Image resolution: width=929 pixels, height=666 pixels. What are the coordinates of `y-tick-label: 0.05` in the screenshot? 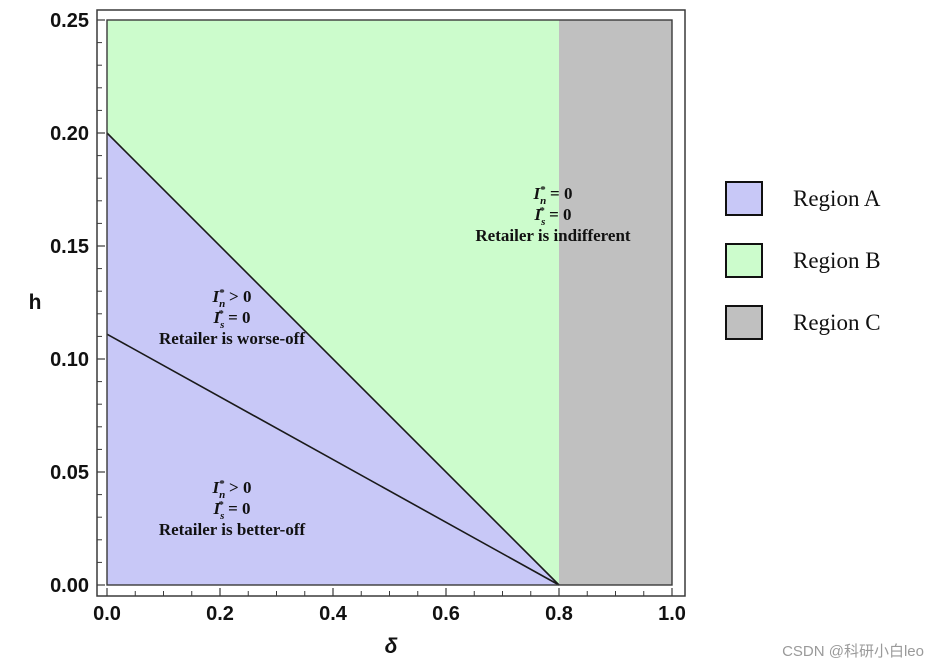 It's located at (69, 473).